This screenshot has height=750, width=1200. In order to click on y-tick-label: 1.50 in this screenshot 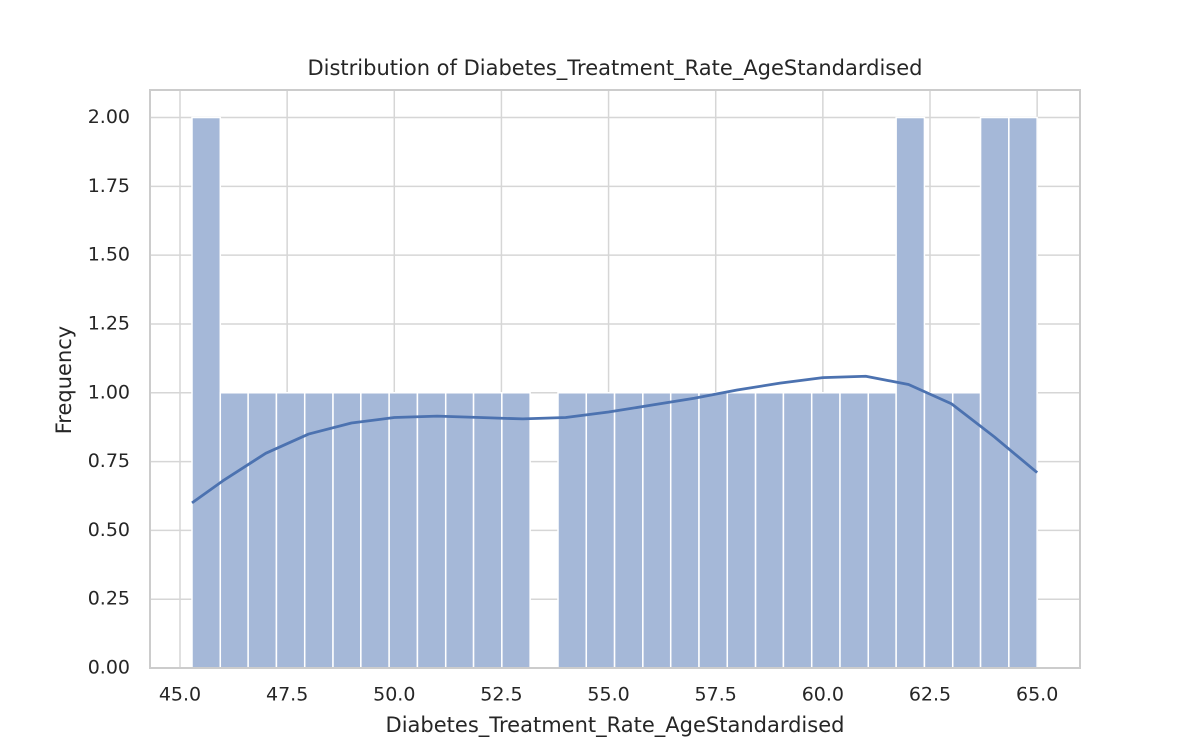, I will do `click(109, 255)`.